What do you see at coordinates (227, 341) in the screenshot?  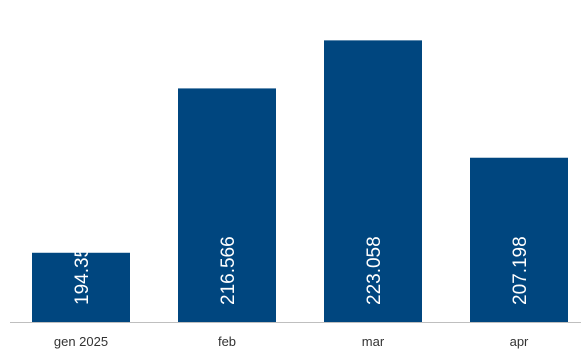 I see `x-tick-label-1: feb` at bounding box center [227, 341].